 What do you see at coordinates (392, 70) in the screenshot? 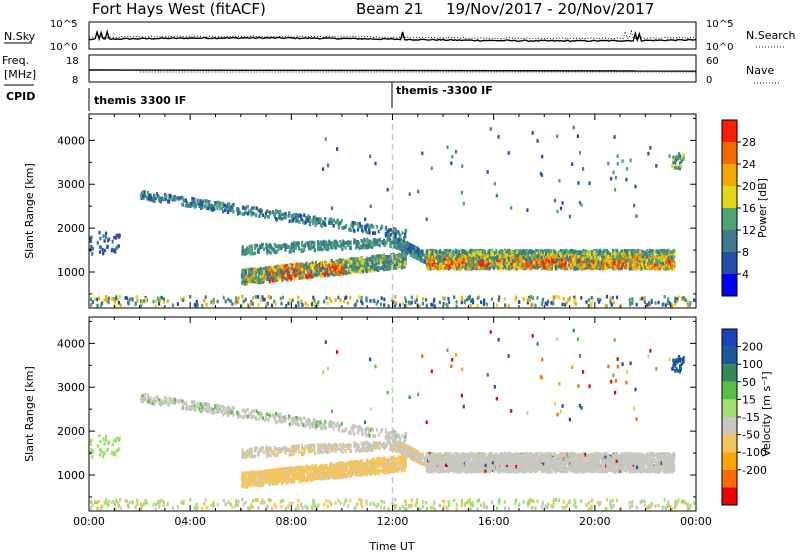
I see `freq-trace` at bounding box center [392, 70].